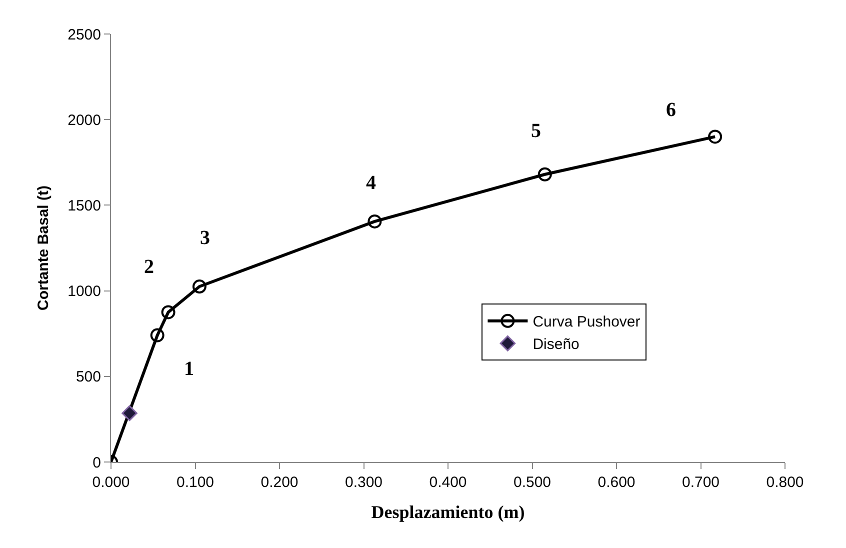 This screenshot has height=548, width=846. What do you see at coordinates (149, 267) in the screenshot?
I see `annotation: 2` at bounding box center [149, 267].